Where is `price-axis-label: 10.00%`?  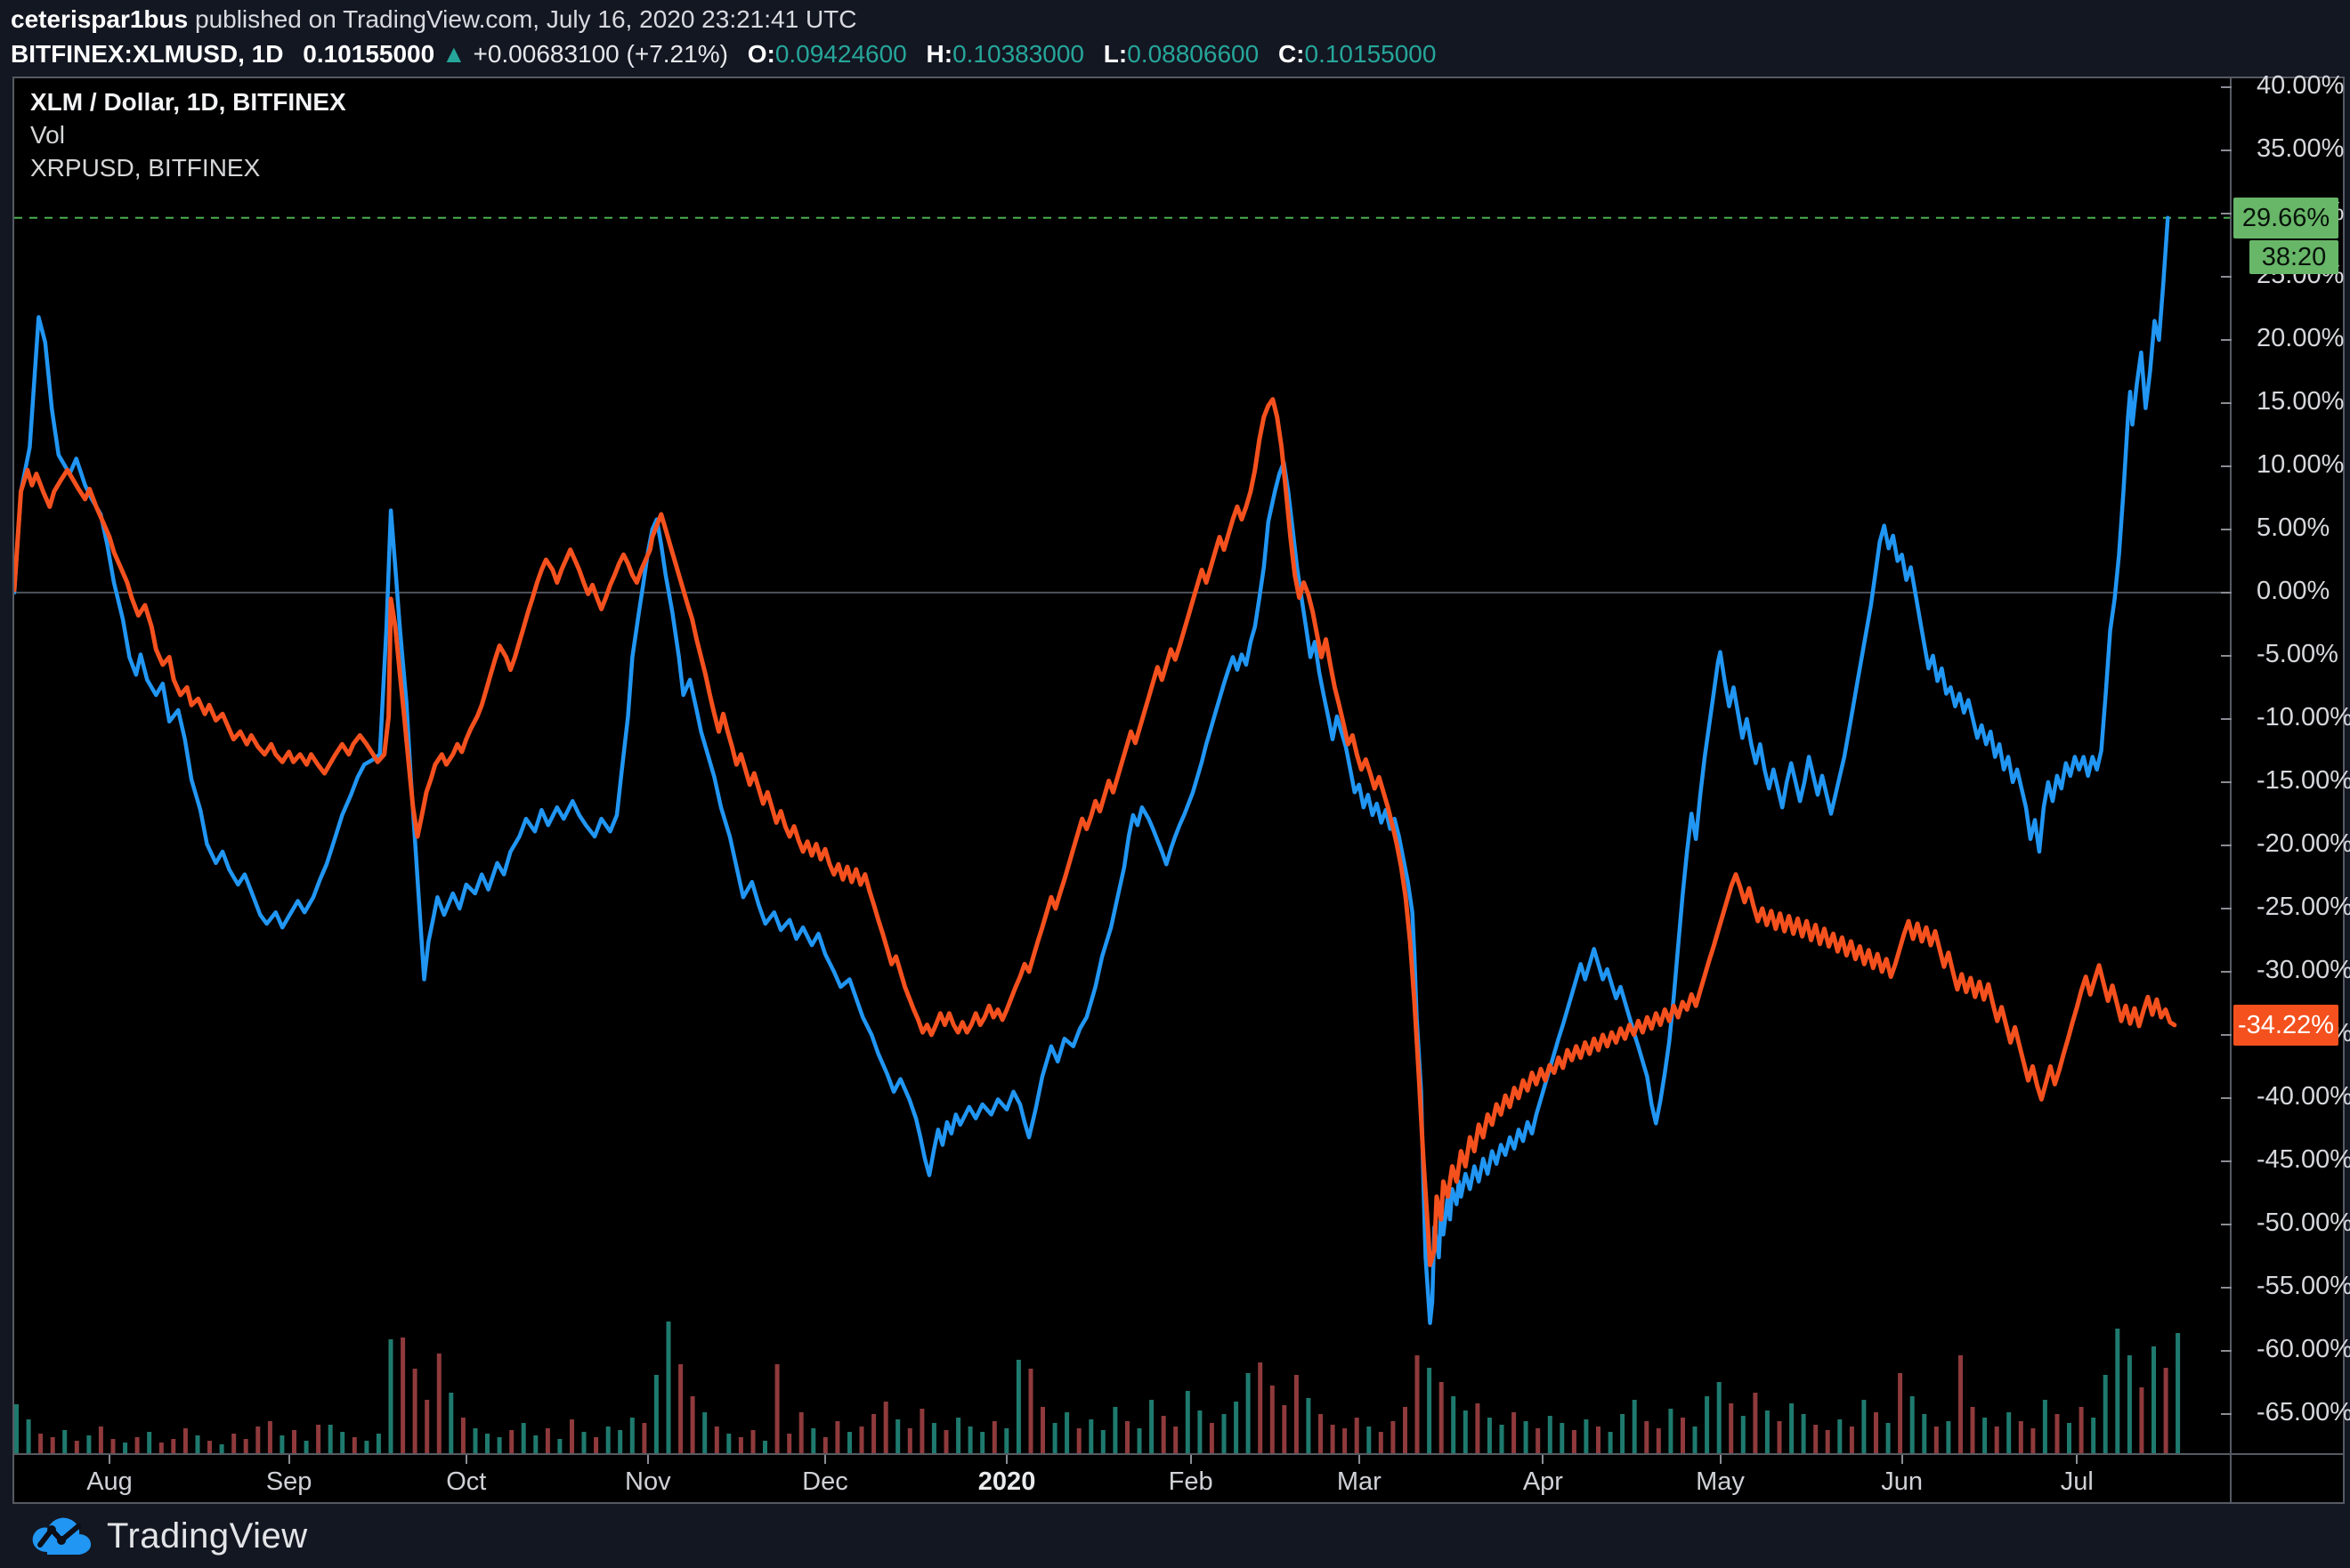 price-axis-label: 10.00% is located at coordinates (2301, 464).